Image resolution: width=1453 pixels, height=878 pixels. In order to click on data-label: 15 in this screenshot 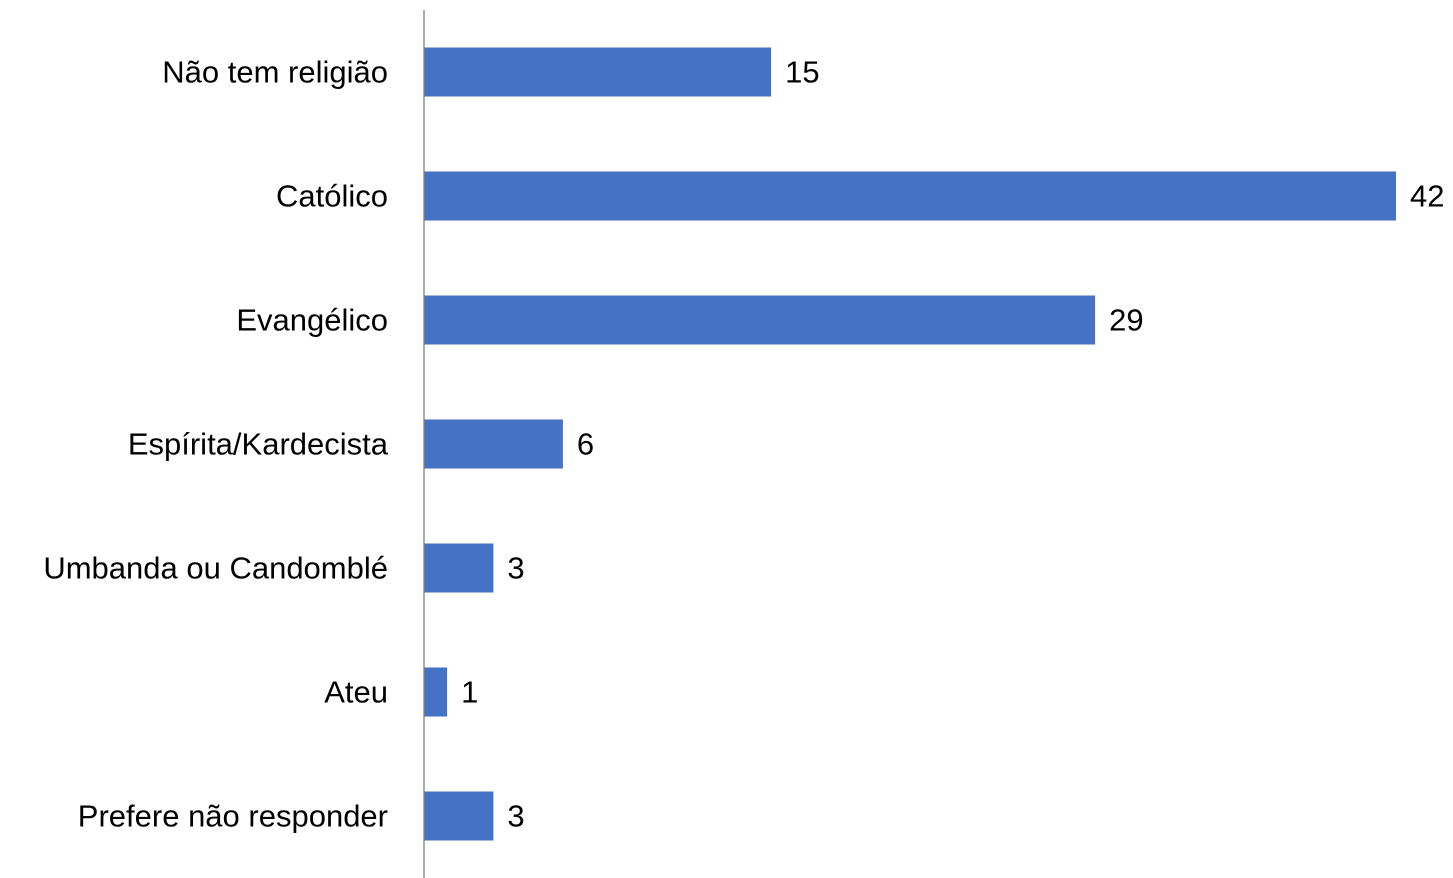, I will do `click(802, 72)`.